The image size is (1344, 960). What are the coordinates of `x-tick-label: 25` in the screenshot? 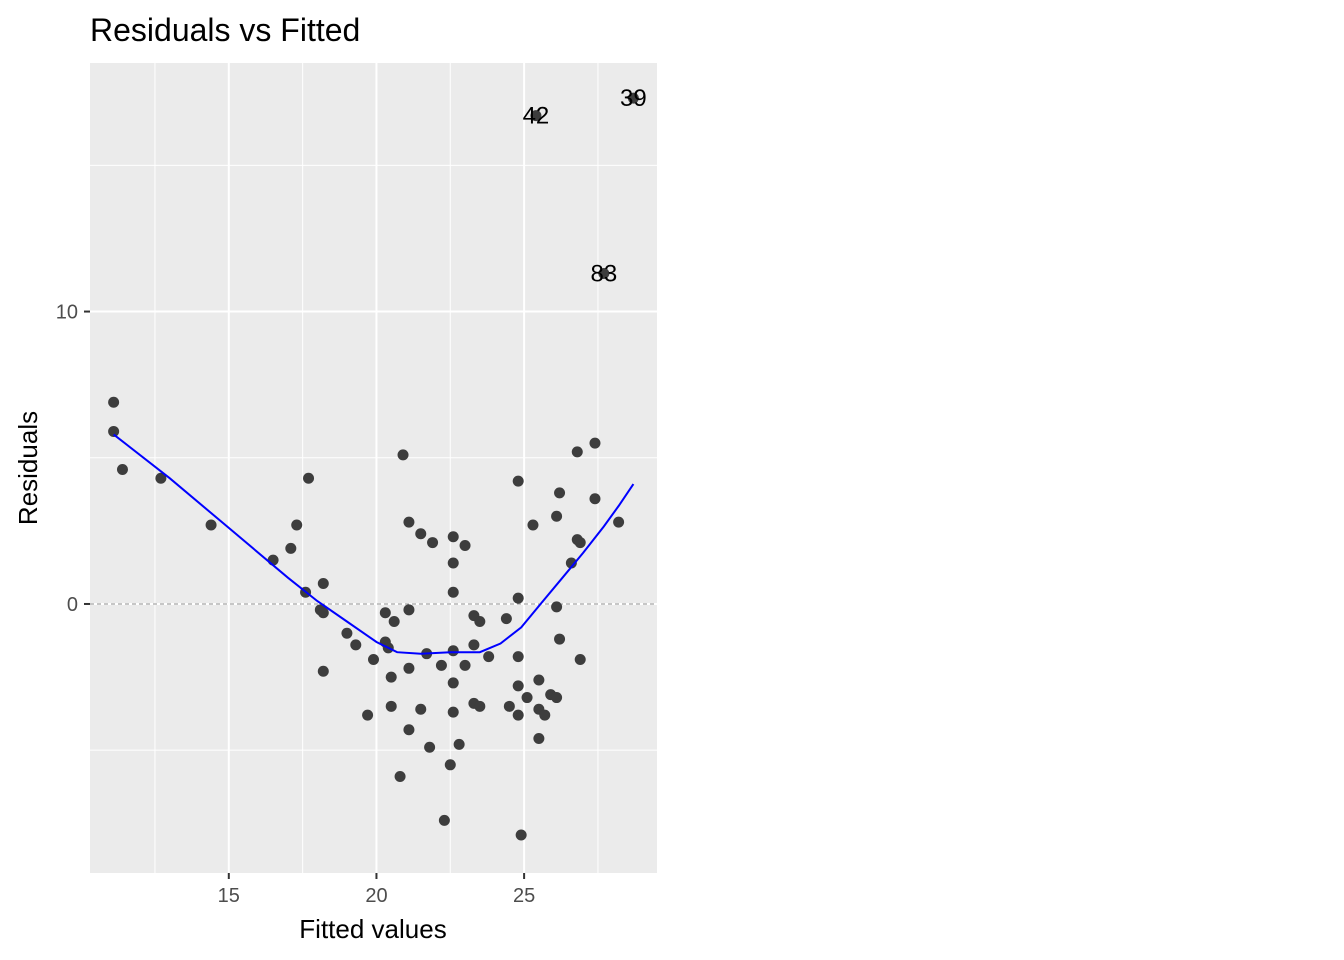 It's located at (524, 896).